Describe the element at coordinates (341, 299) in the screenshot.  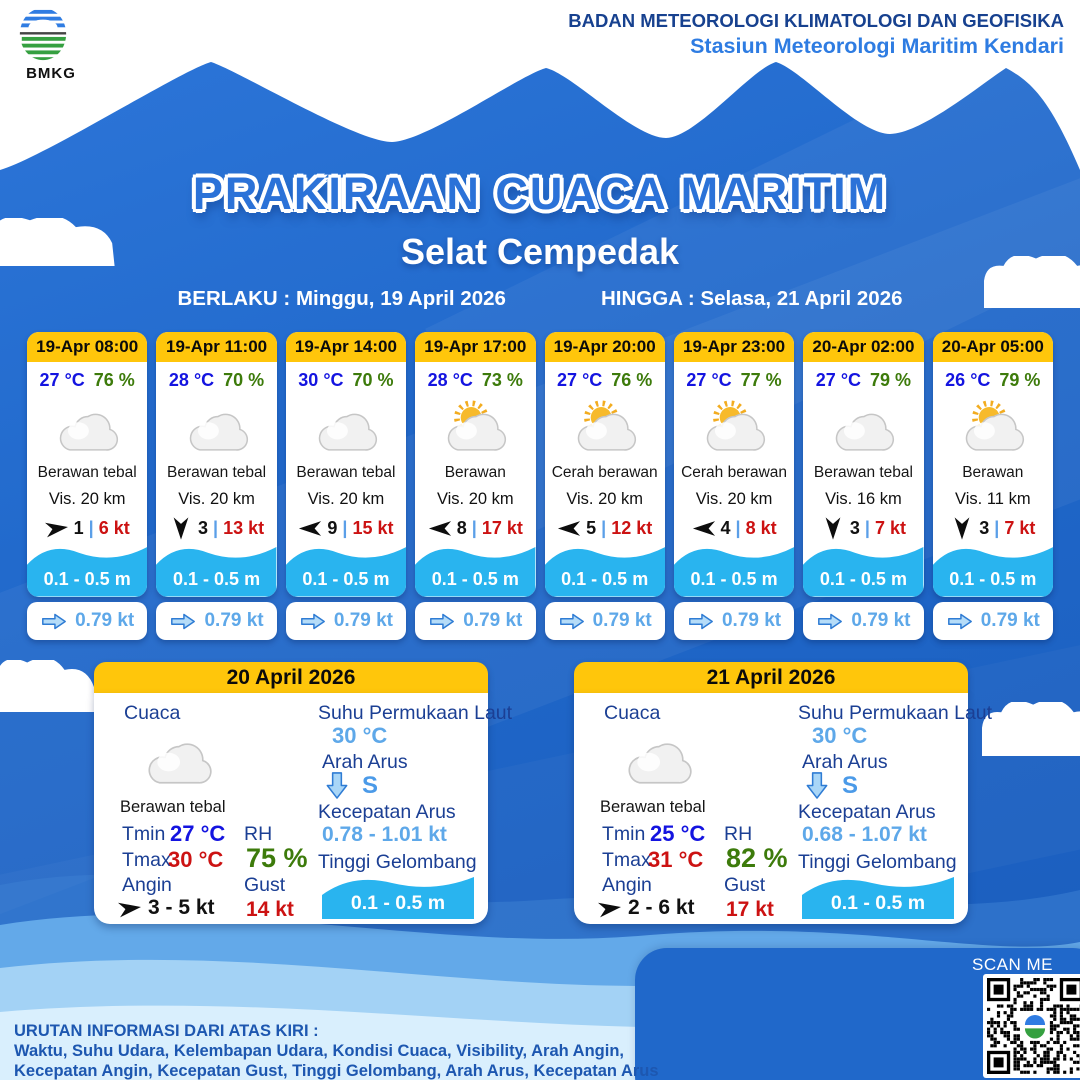
I see `validity-from: BERLAKU : Minggu, 19 April 2026` at that location.